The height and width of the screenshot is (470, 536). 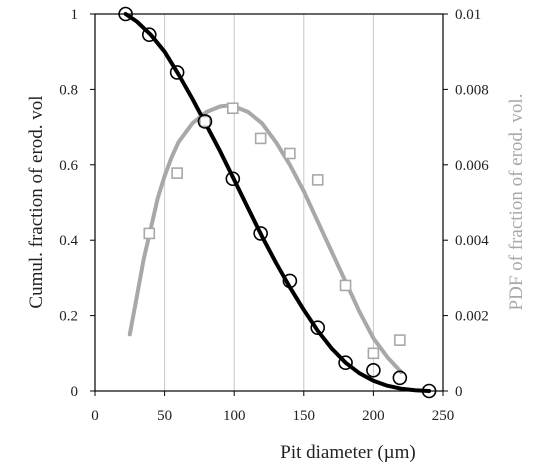 What do you see at coordinates (68, 241) in the screenshot?
I see `y-tick-label: 0.4` at bounding box center [68, 241].